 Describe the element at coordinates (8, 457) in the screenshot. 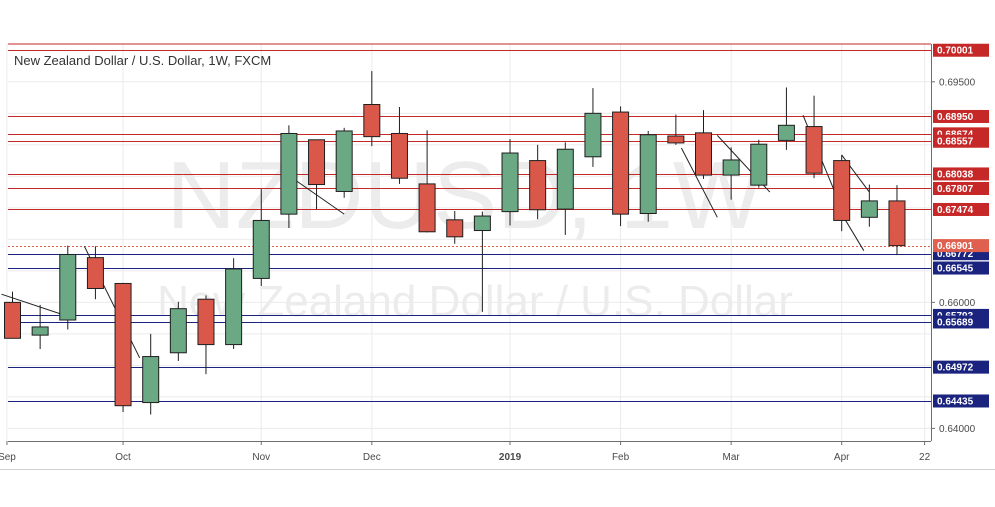

I see `time-tick-label: Sep` at that location.